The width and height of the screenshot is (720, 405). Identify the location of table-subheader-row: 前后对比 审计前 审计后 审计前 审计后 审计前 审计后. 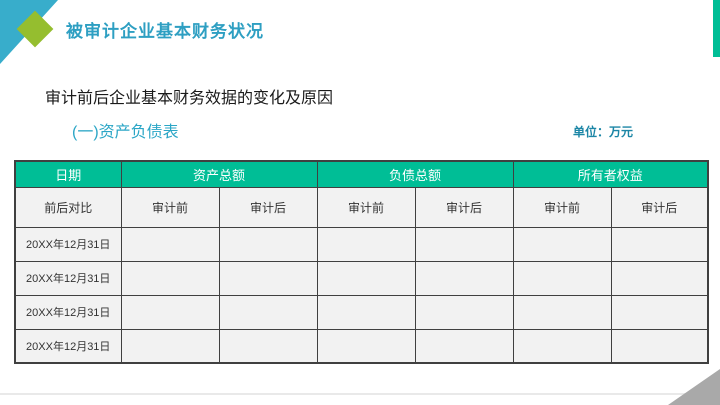
(361, 207).